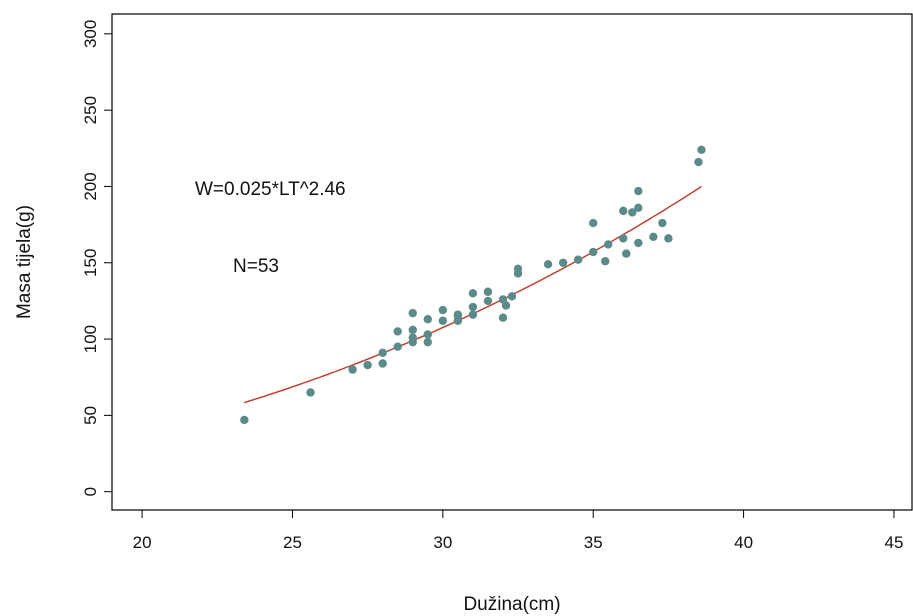 This screenshot has height=616, width=913. I want to click on y-tick-label: 250, so click(90, 110).